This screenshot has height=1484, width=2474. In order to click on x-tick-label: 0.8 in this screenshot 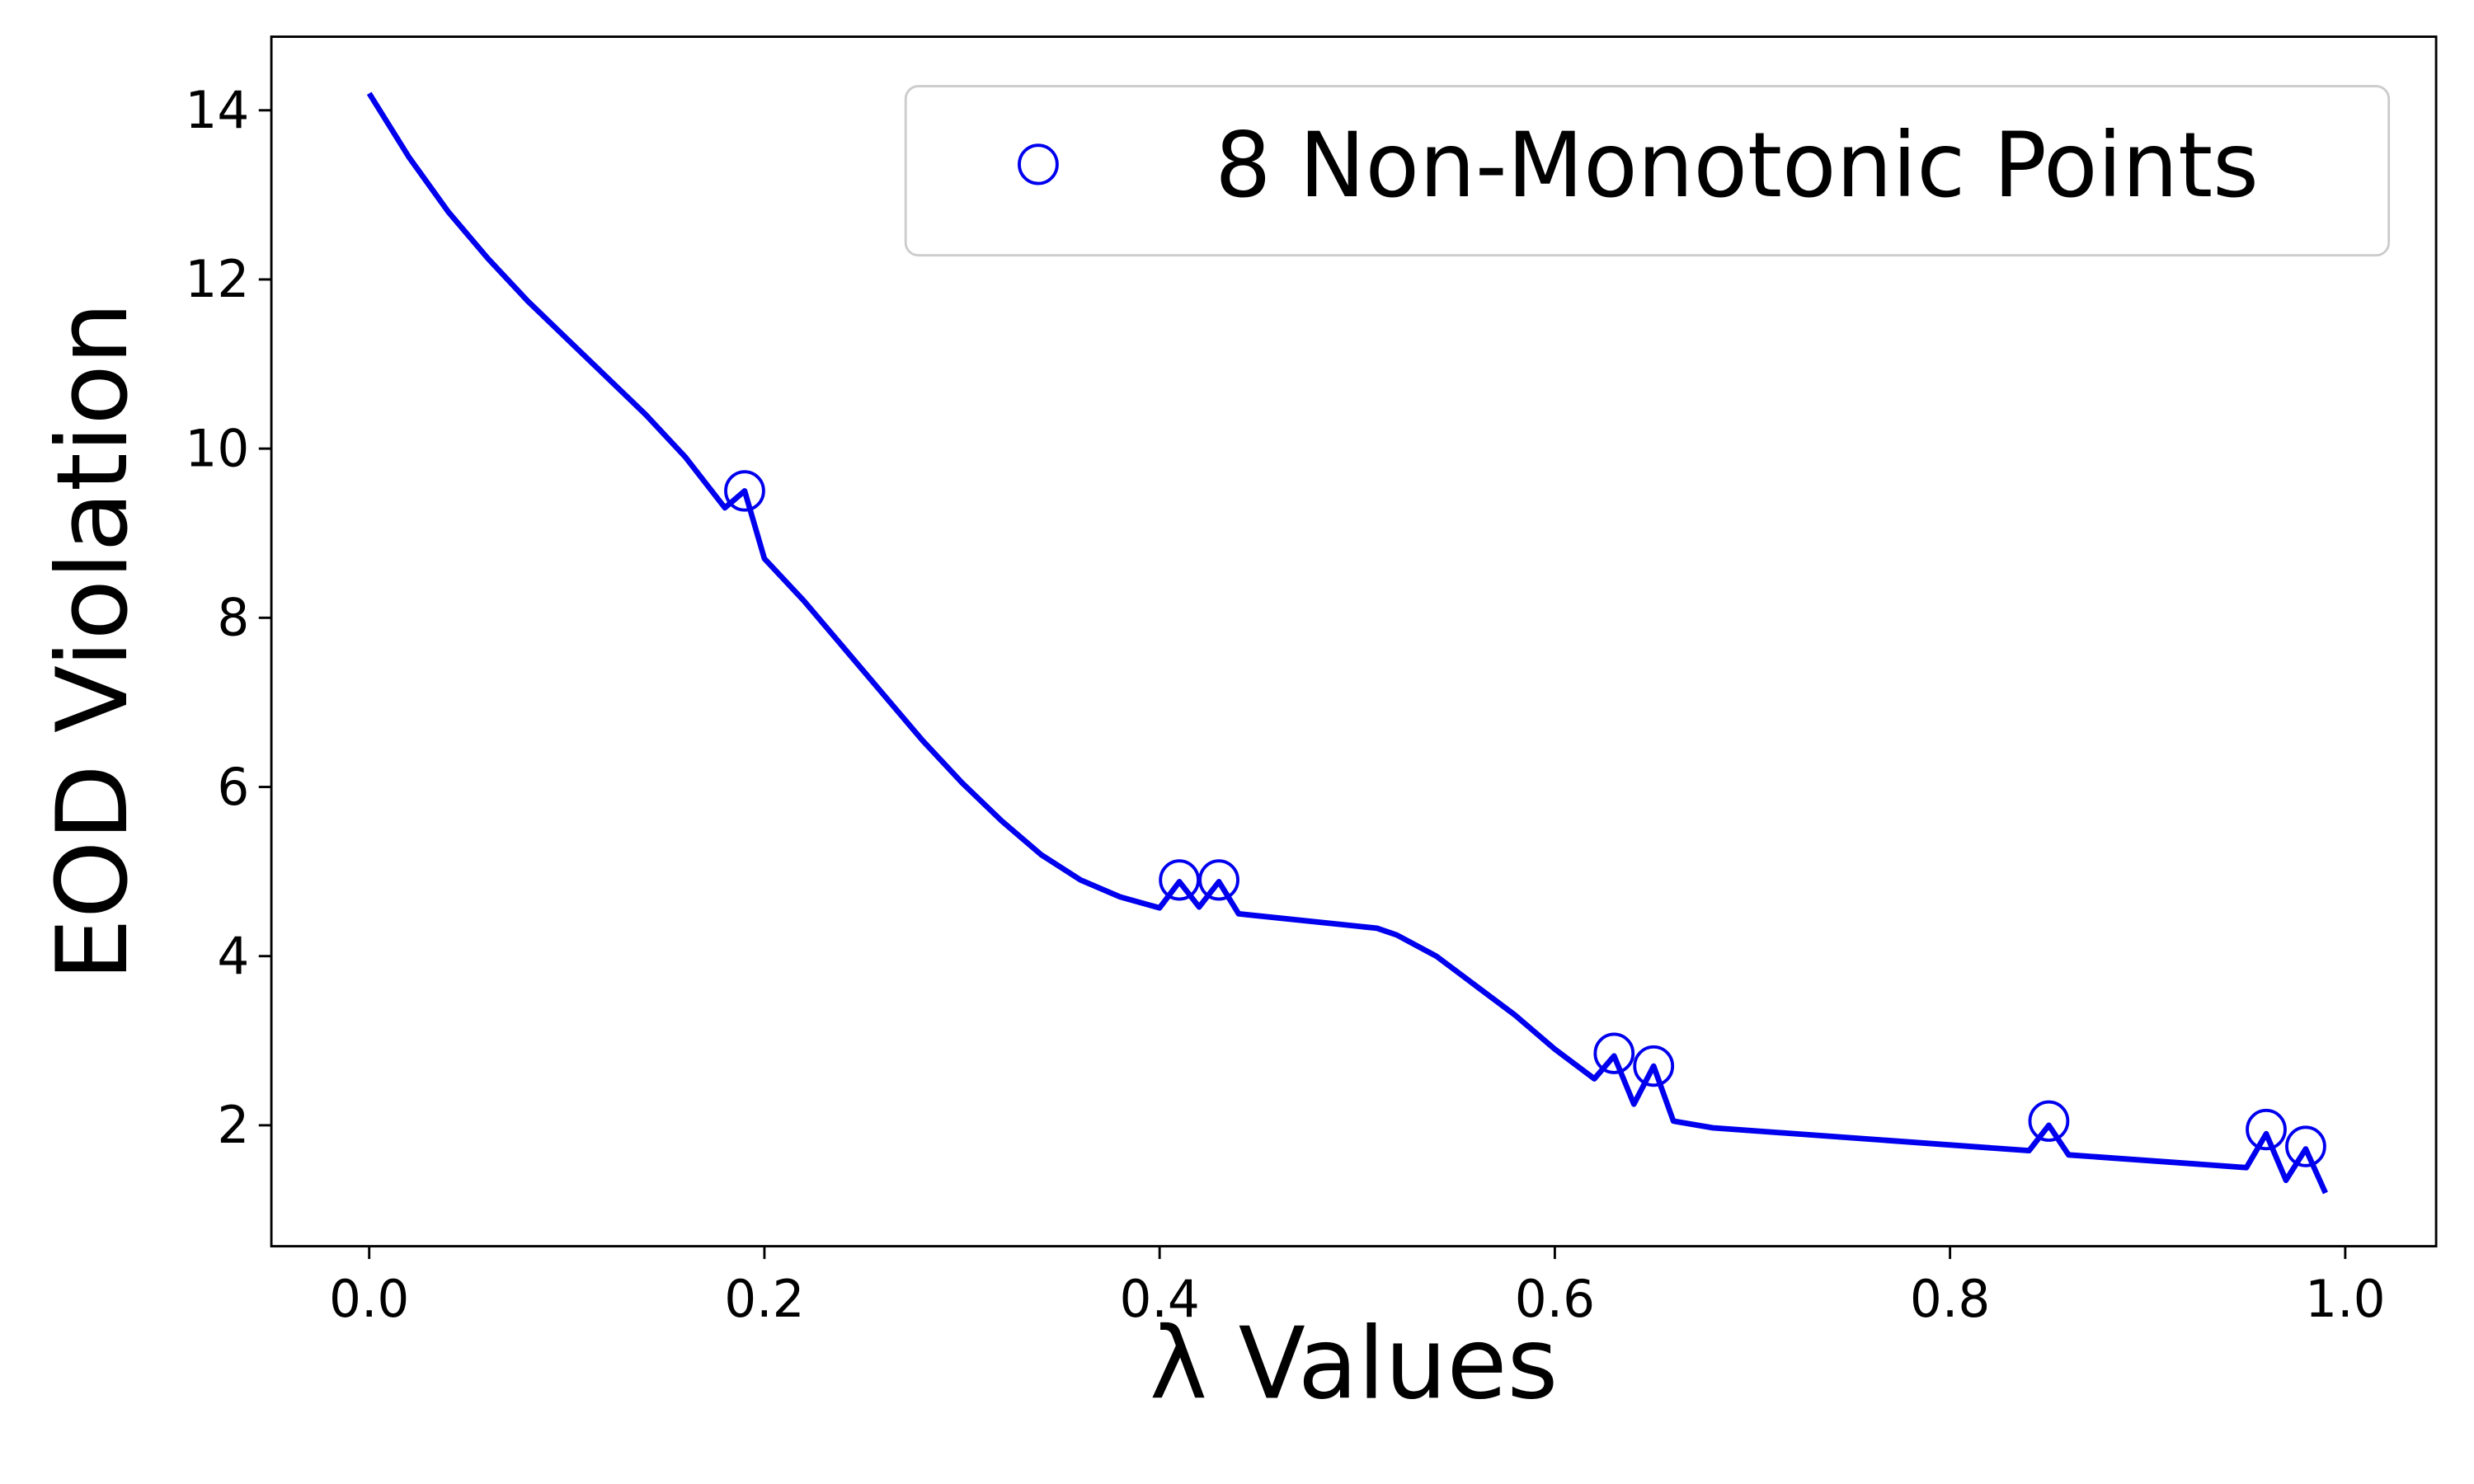, I will do `click(1950, 1298)`.